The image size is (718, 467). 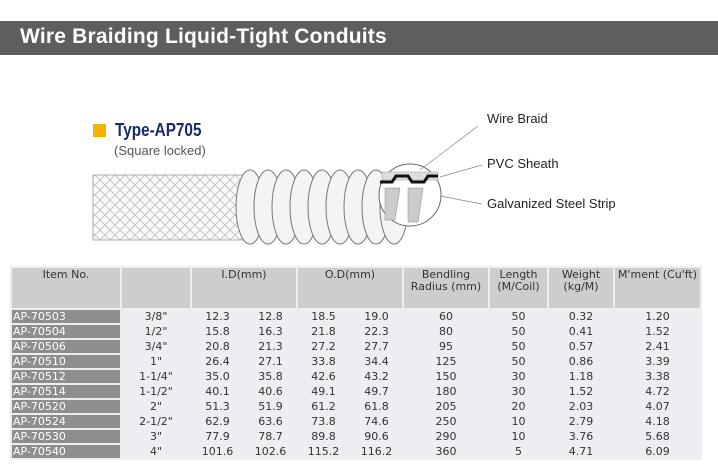 What do you see at coordinates (270, 346) in the screenshot?
I see `cell-id-max: 21.3` at bounding box center [270, 346].